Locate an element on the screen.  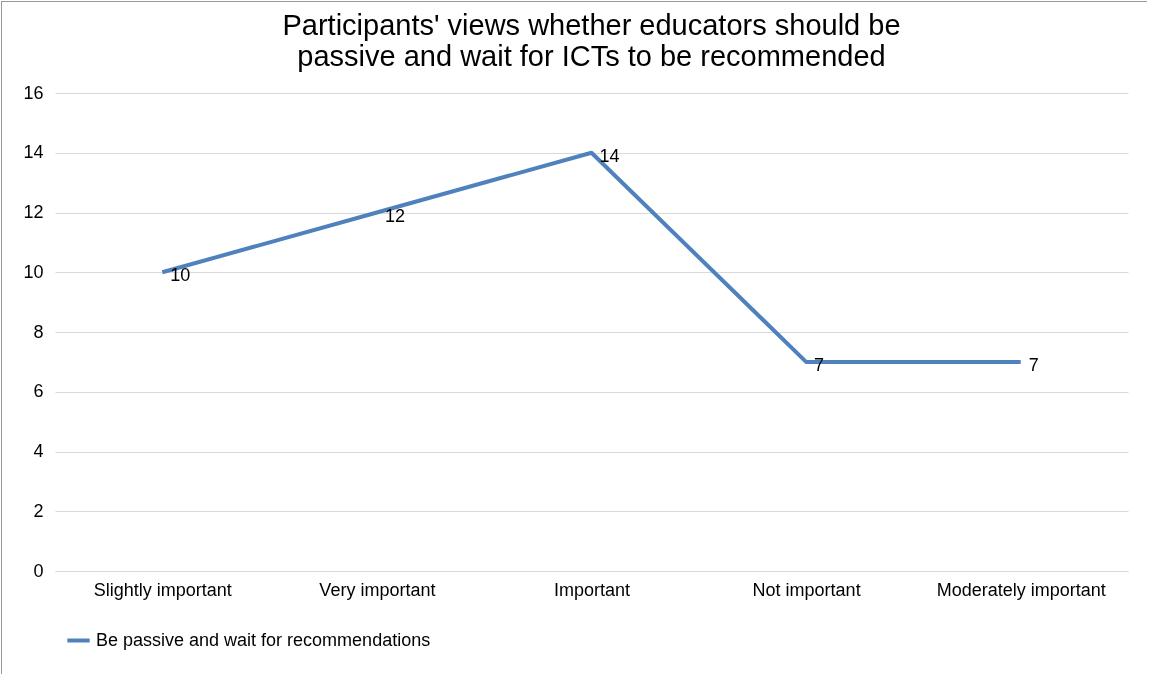
data-label: 14 is located at coordinates (609, 155).